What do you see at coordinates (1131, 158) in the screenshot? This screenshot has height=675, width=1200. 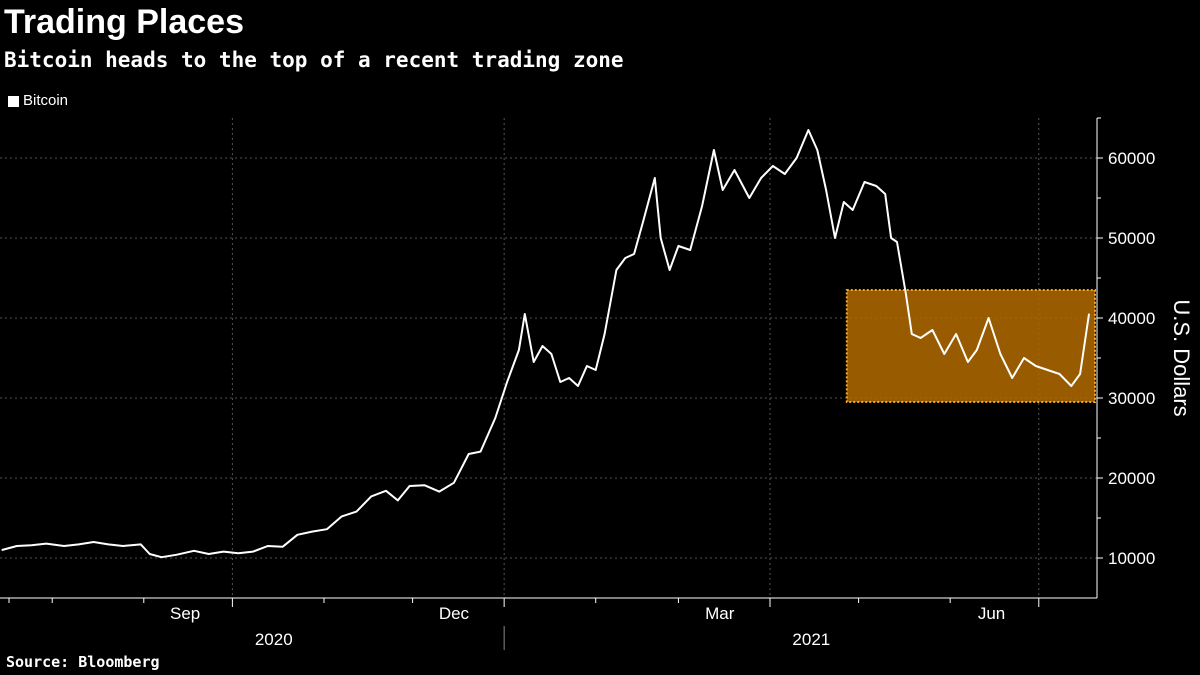 I see `y-tick-label: 60000` at bounding box center [1131, 158].